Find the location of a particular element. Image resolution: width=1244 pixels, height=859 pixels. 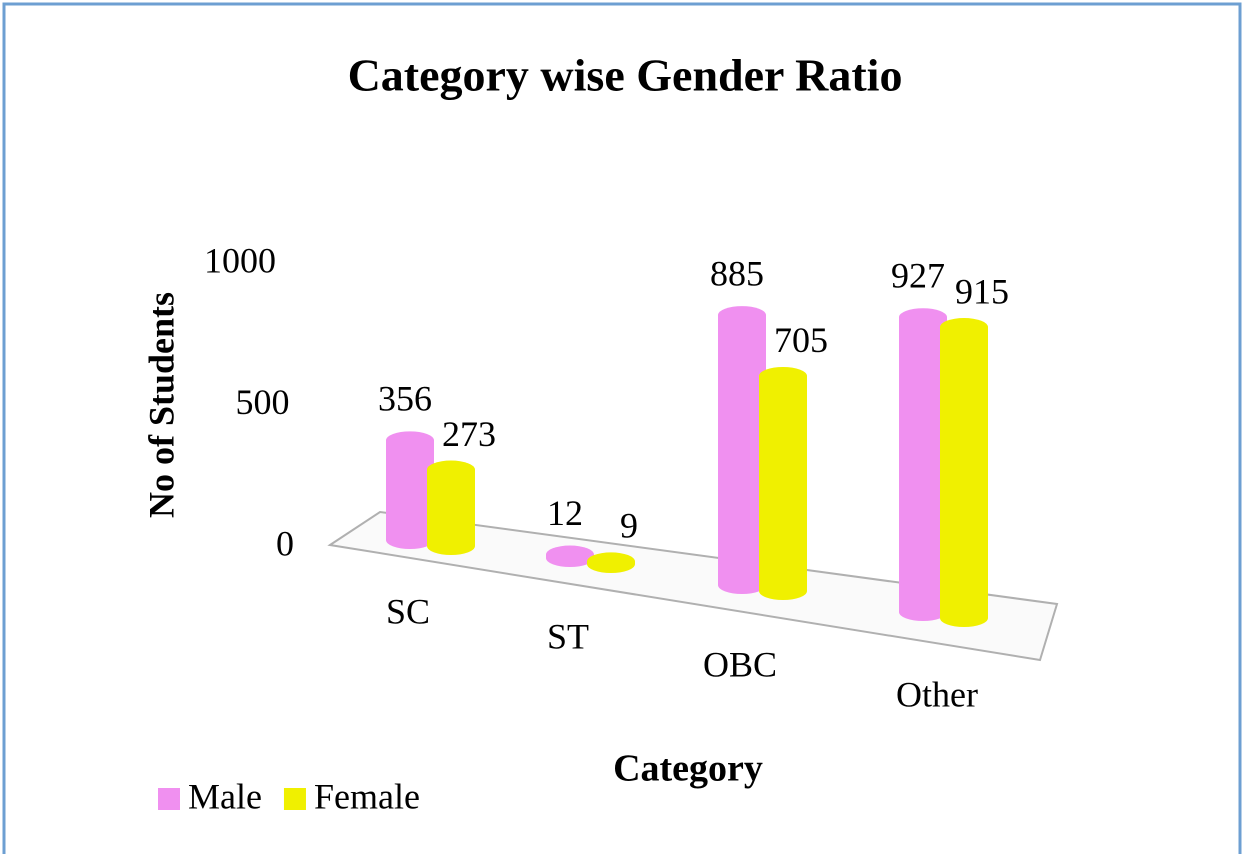

x-tick-label: Other is located at coordinates (937, 694).